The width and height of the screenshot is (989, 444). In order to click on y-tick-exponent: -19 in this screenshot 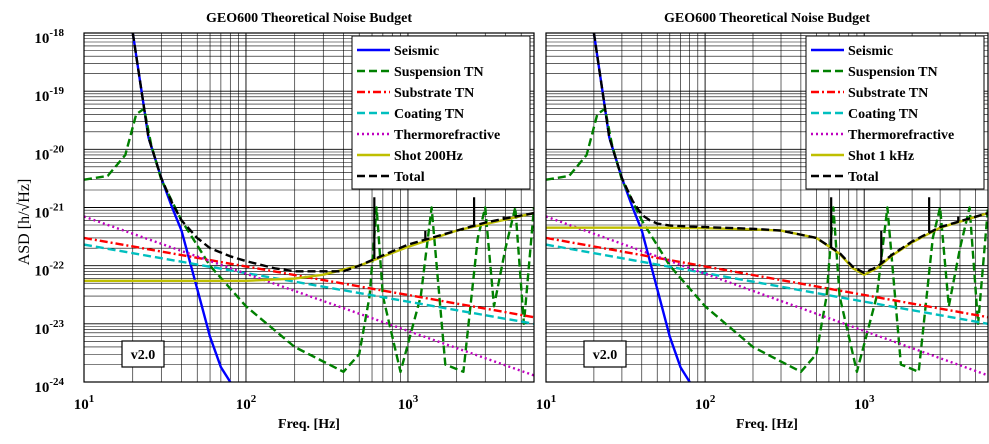, I will do `click(56, 91)`.